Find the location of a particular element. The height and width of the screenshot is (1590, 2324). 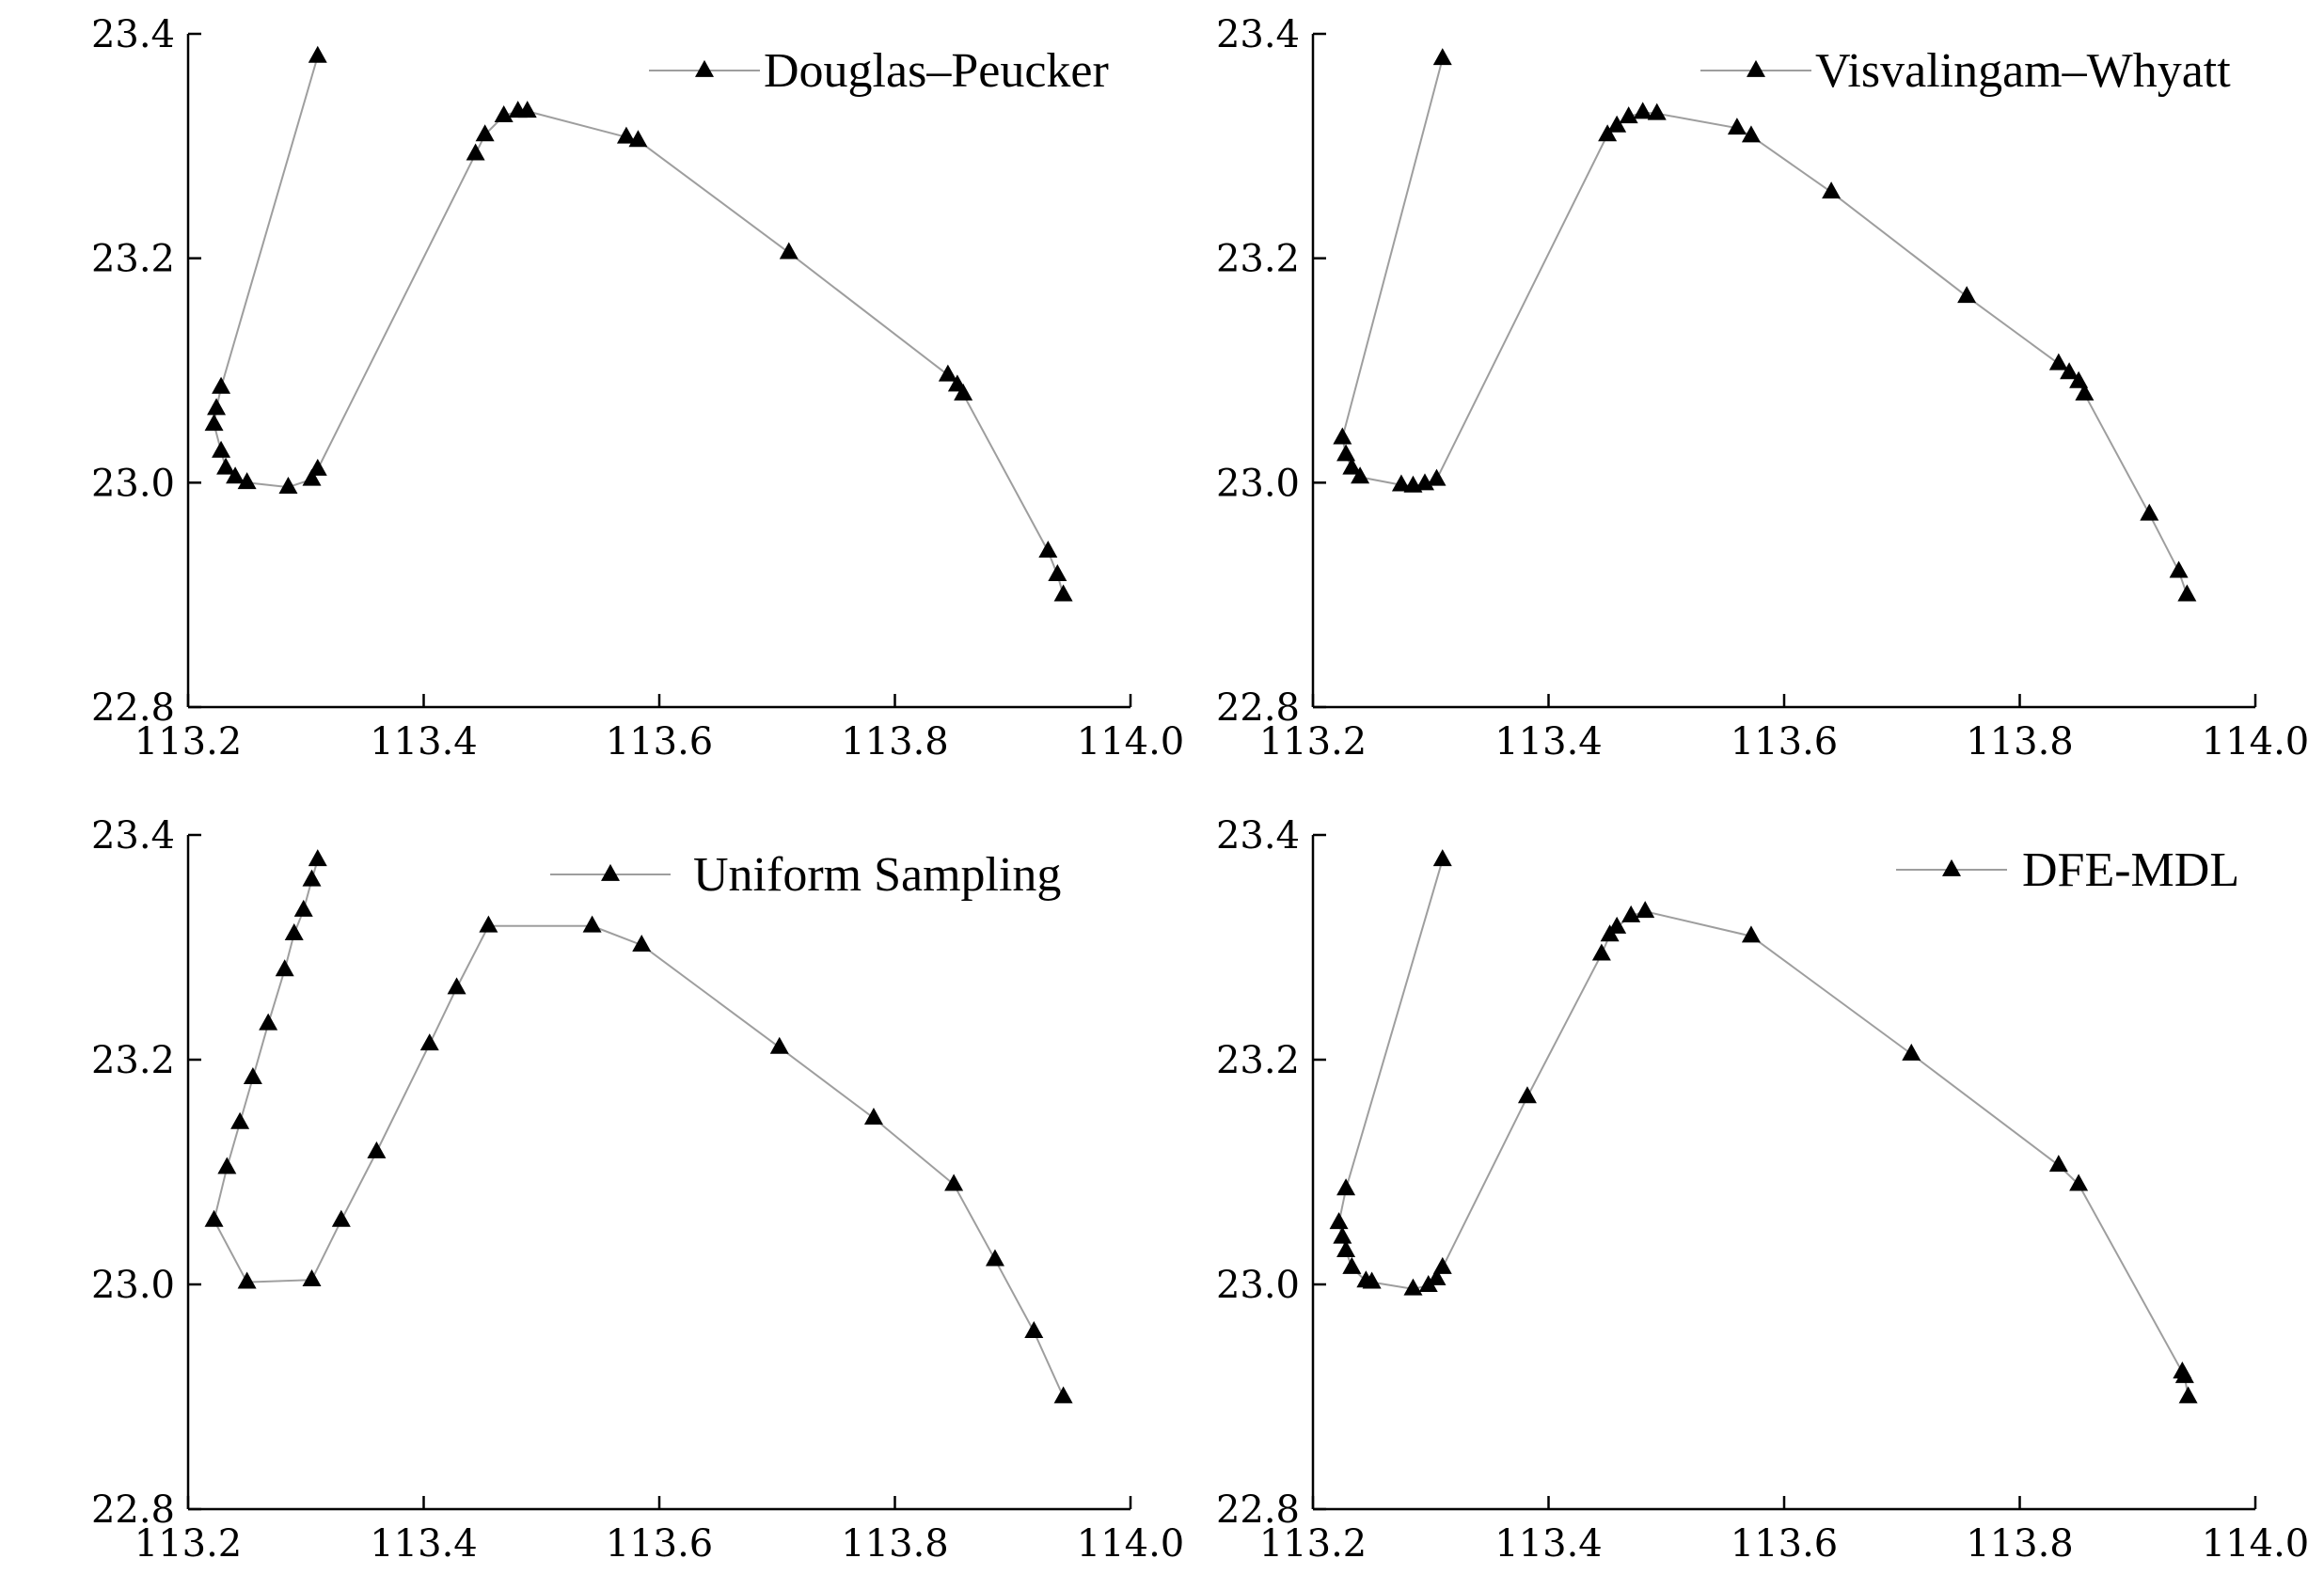

legend: DFE-MDL is located at coordinates (2067, 870).